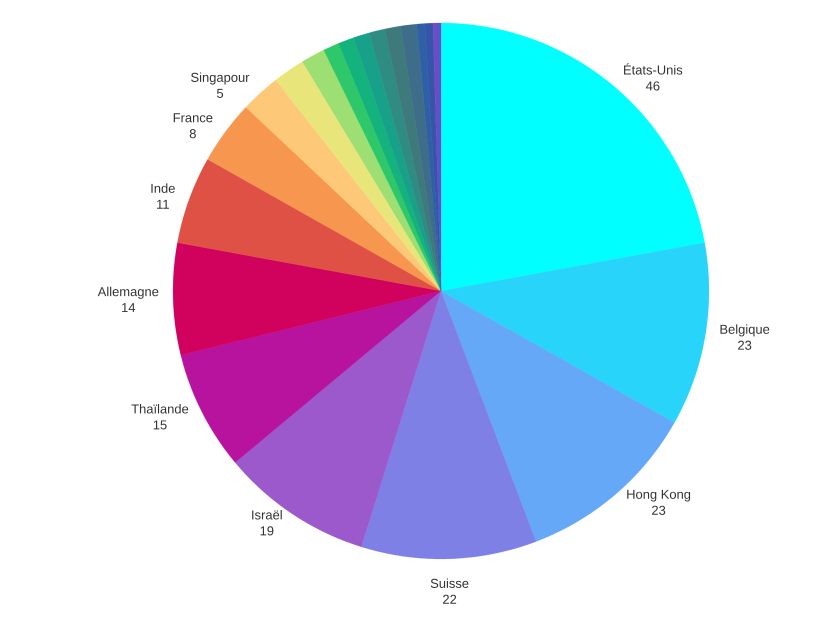 The image size is (839, 617). I want to click on data-label: 19, so click(267, 531).